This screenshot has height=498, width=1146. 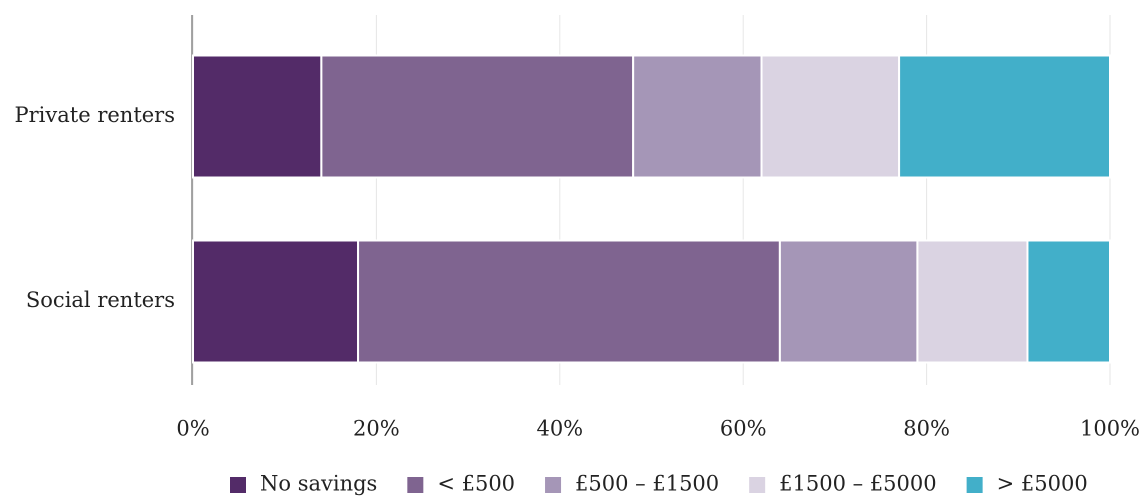 I want to click on legend-label: > £5000, so click(x=1042, y=484).